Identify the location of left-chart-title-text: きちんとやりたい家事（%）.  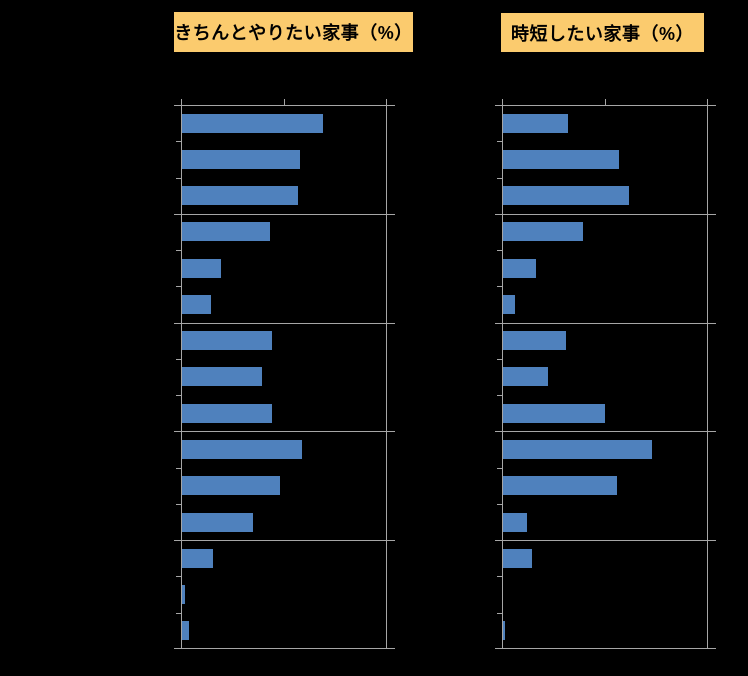
(293, 33).